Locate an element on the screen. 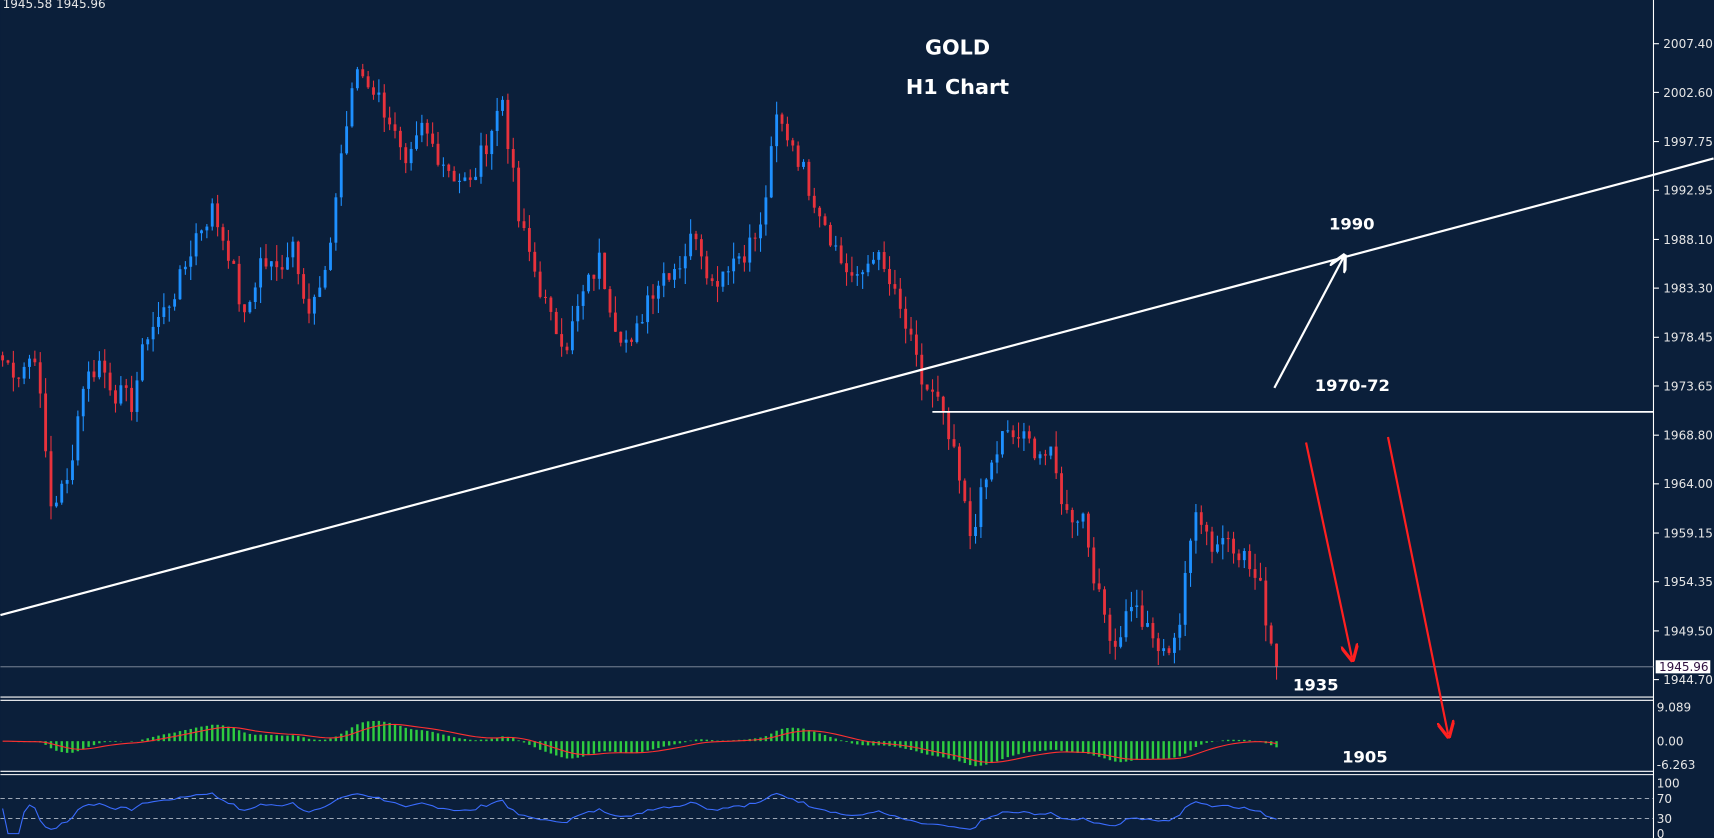 The height and width of the screenshot is (838, 1714). macd-tick-label: -6.263 is located at coordinates (1676, 765).